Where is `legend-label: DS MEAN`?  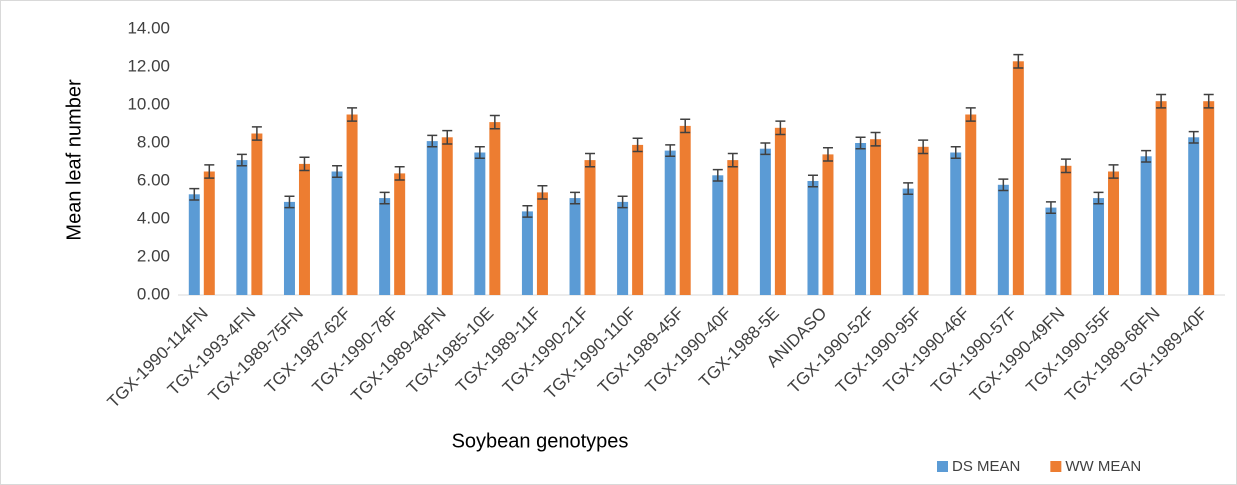
legend-label: DS MEAN is located at coordinates (986, 466).